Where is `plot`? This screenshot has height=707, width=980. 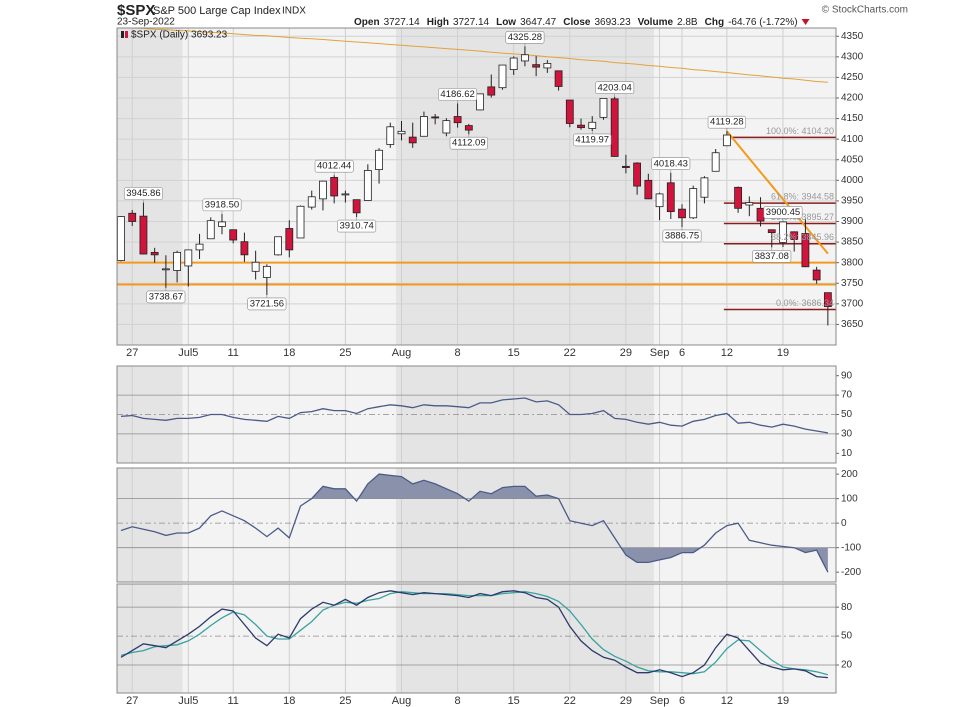 plot is located at coordinates (474, 523).